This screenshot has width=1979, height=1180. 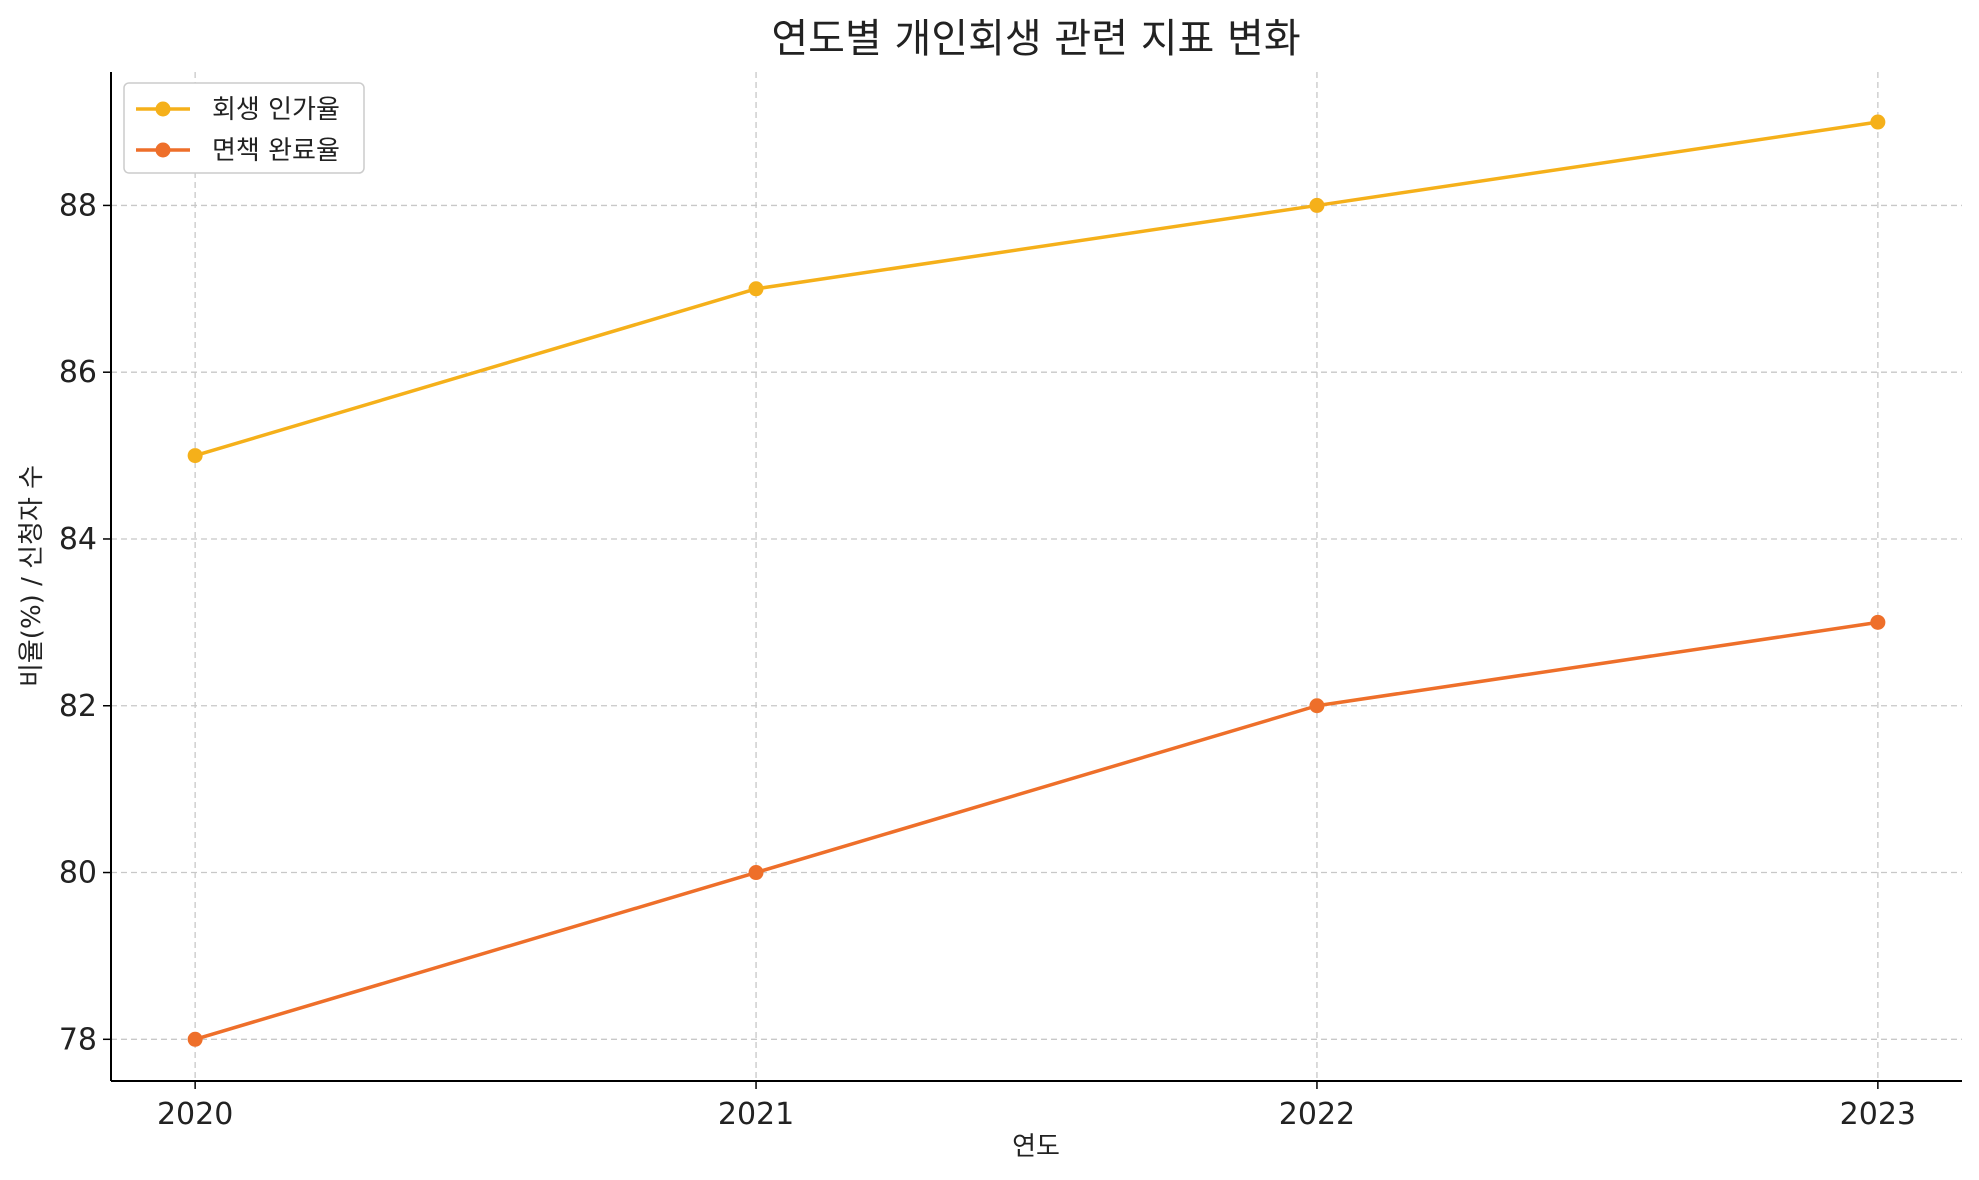 I want to click on y-tick-label: 88, so click(x=78, y=205).